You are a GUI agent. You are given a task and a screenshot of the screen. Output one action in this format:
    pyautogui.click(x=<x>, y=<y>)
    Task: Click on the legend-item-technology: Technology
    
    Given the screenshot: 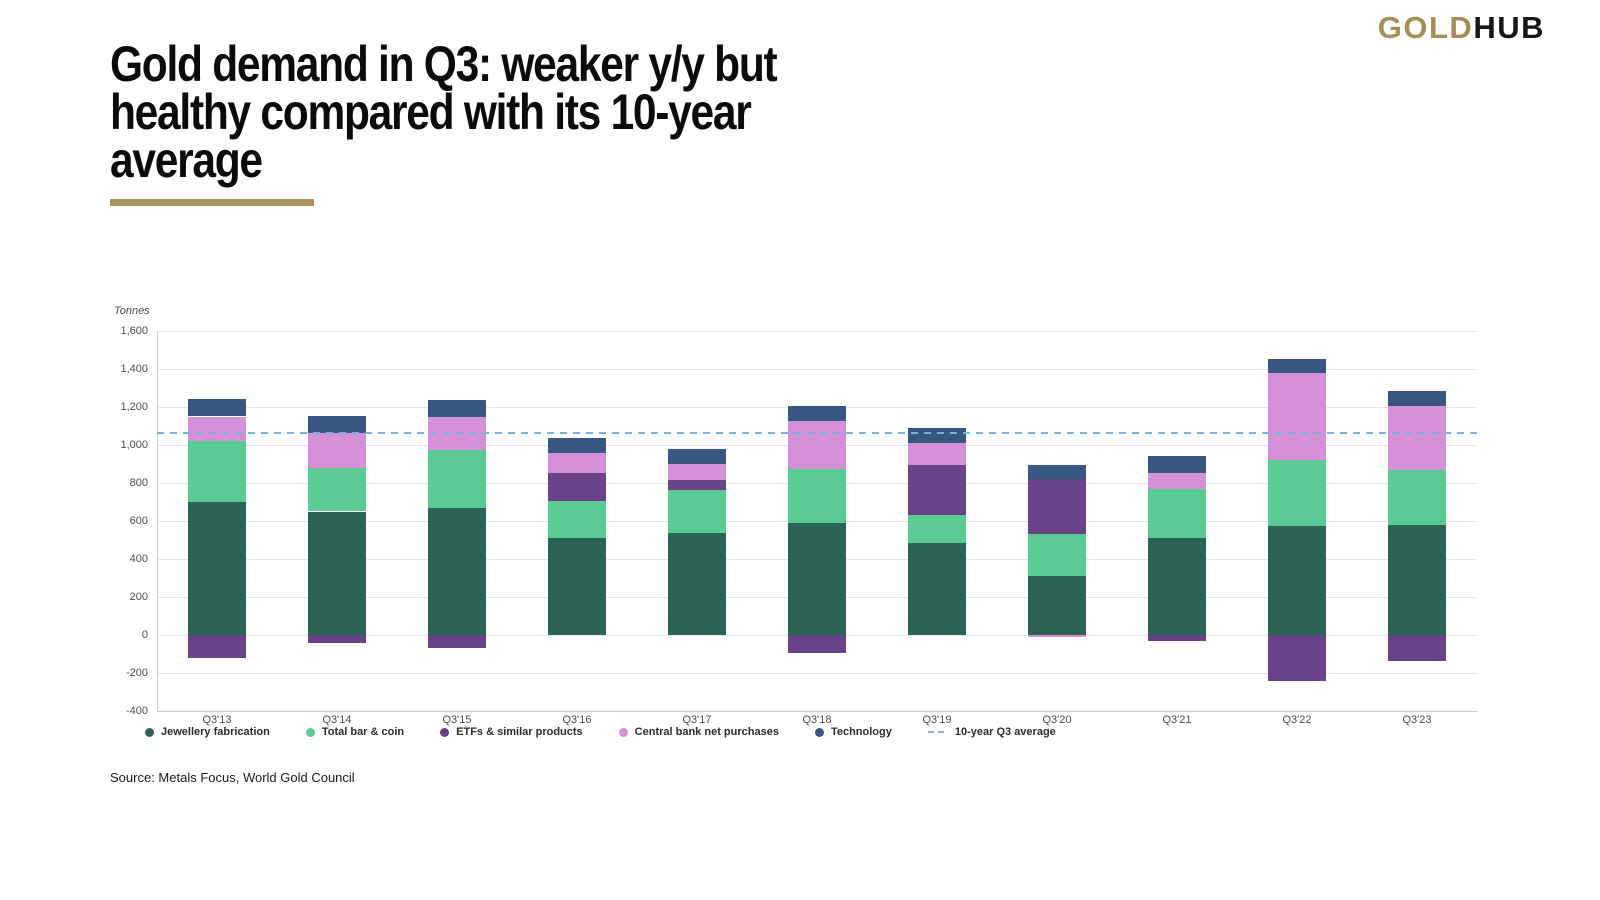 What is the action you would take?
    pyautogui.click(x=853, y=732)
    